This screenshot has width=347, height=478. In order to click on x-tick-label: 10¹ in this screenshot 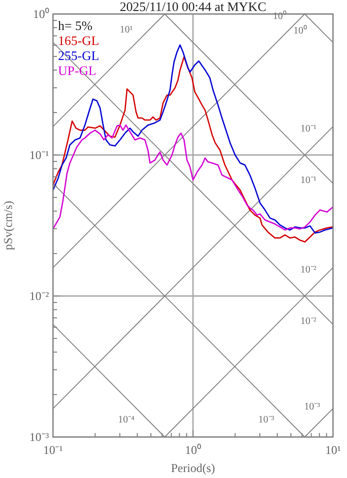, I will do `click(333, 450)`.